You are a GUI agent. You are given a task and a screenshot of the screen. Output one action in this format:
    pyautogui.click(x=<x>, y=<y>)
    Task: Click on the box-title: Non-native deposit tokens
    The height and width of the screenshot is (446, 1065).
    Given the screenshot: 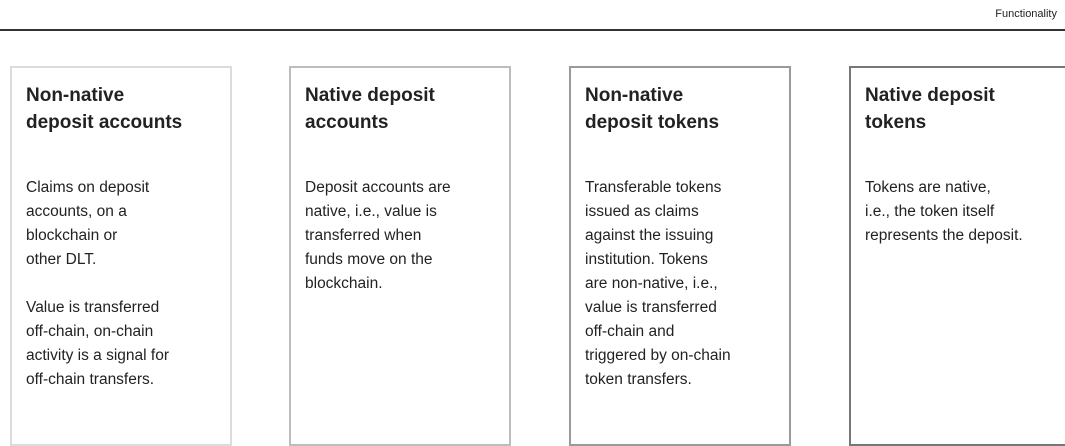 What is the action you would take?
    pyautogui.click(x=687, y=129)
    